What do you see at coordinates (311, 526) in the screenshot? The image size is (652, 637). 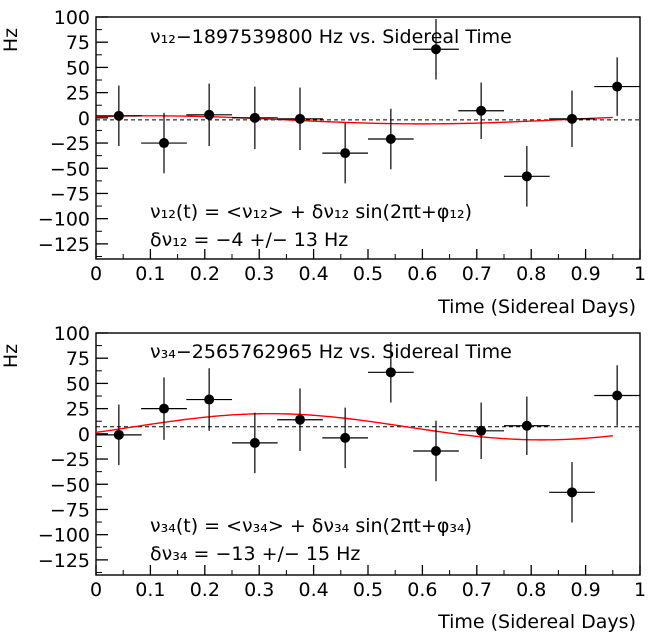 I see `formula-line-1: ν₃₄(t) = <ν₃₄> + δν₃₄ sin(2πt+φ₃₄)` at bounding box center [311, 526].